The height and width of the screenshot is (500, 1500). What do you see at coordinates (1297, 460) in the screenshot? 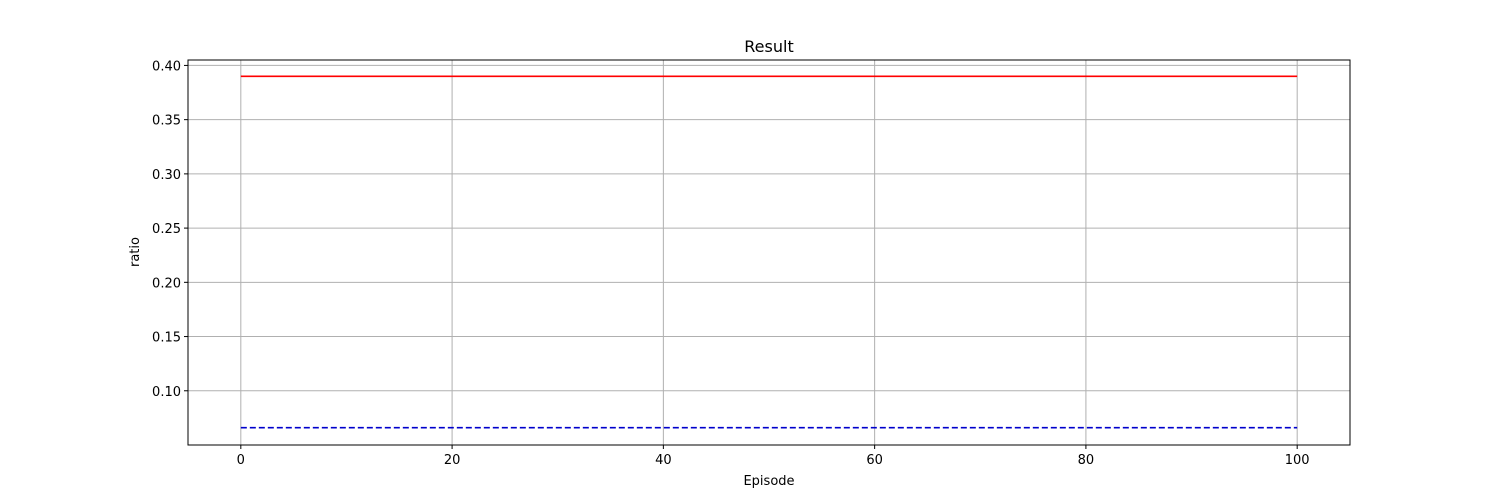
I see `x-tick-label: 100` at bounding box center [1297, 460].